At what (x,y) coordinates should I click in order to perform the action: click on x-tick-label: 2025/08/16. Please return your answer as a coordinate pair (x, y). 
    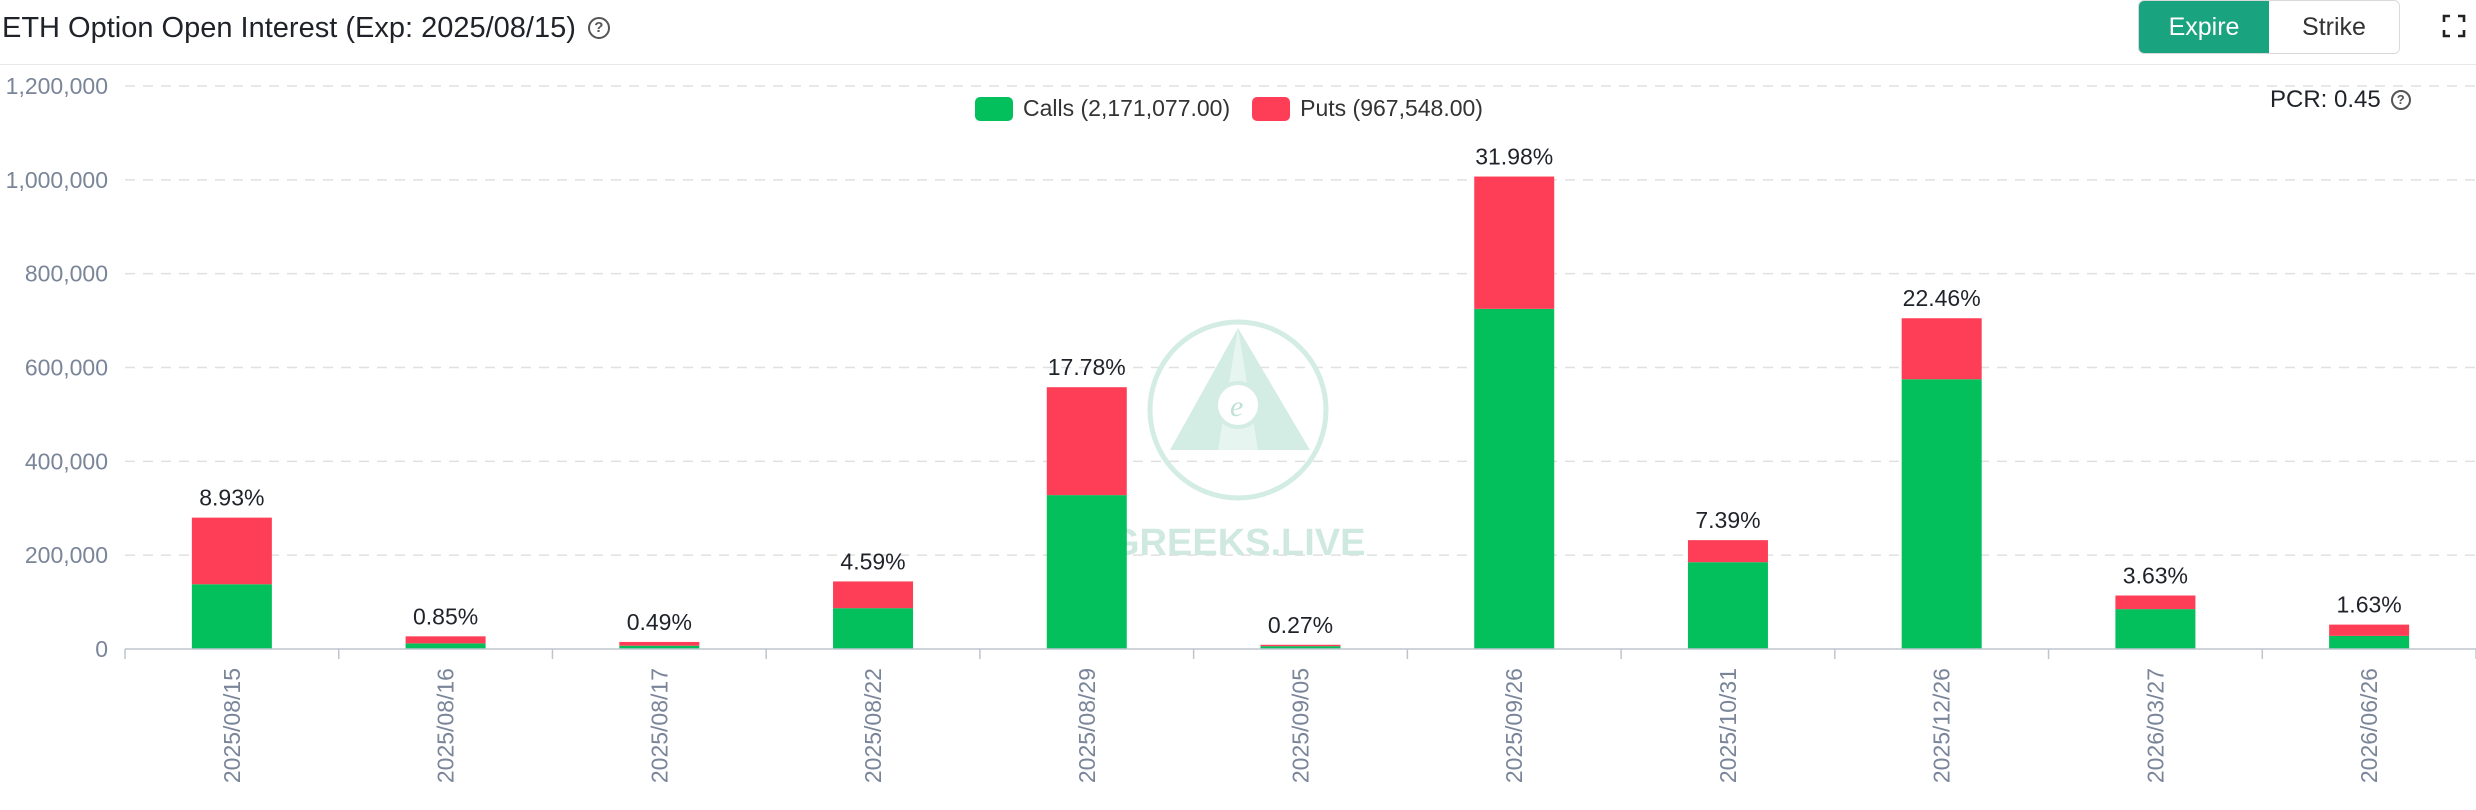
    Looking at the image, I should click on (446, 725).